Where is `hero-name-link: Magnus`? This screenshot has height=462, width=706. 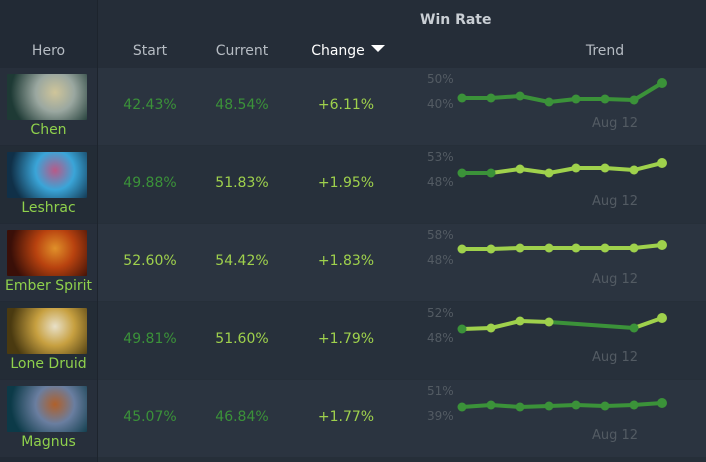
hero-name-link: Magnus is located at coordinates (48, 442).